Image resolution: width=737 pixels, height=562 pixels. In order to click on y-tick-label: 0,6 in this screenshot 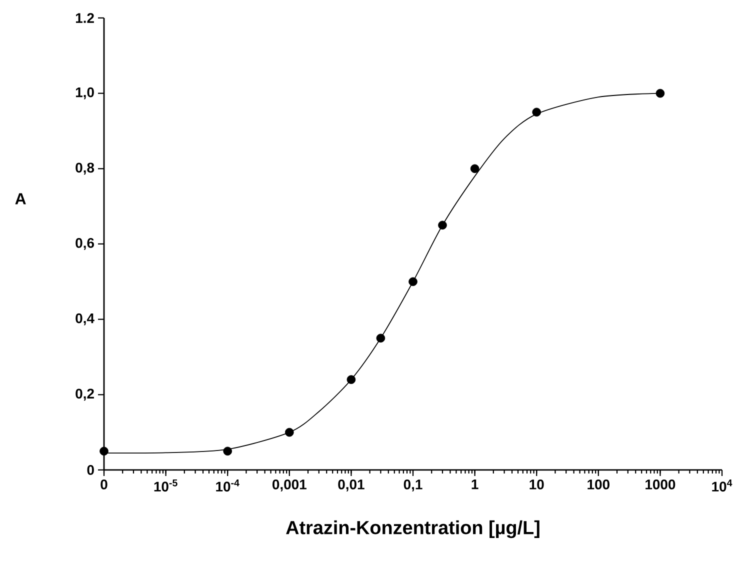, I will do `click(85, 244)`.